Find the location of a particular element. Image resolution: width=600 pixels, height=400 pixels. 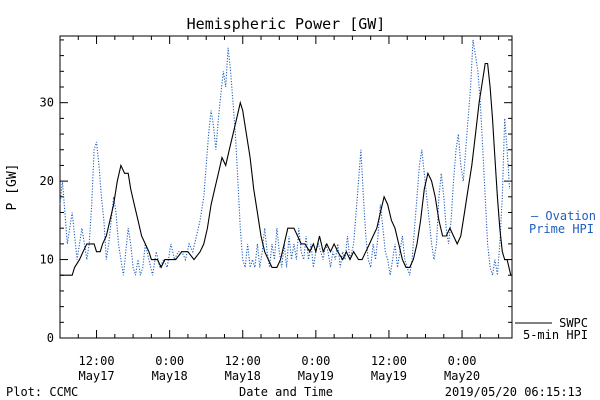

legend-ovation: — Ovation Prime HPI is located at coordinates (562, 222).